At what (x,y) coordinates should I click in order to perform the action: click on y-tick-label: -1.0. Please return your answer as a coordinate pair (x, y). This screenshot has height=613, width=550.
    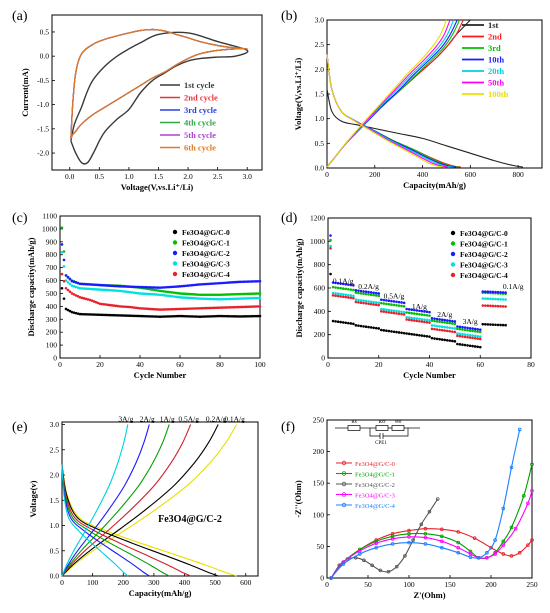
    Looking at the image, I should click on (43, 104).